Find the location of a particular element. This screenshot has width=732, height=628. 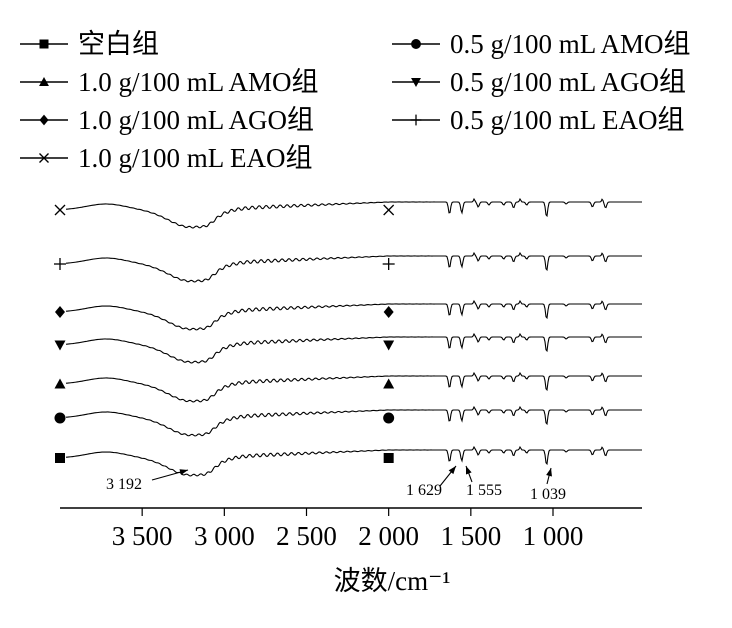

legend-item-7: 1.0 g/100 mL EAO组 is located at coordinates (166, 158).